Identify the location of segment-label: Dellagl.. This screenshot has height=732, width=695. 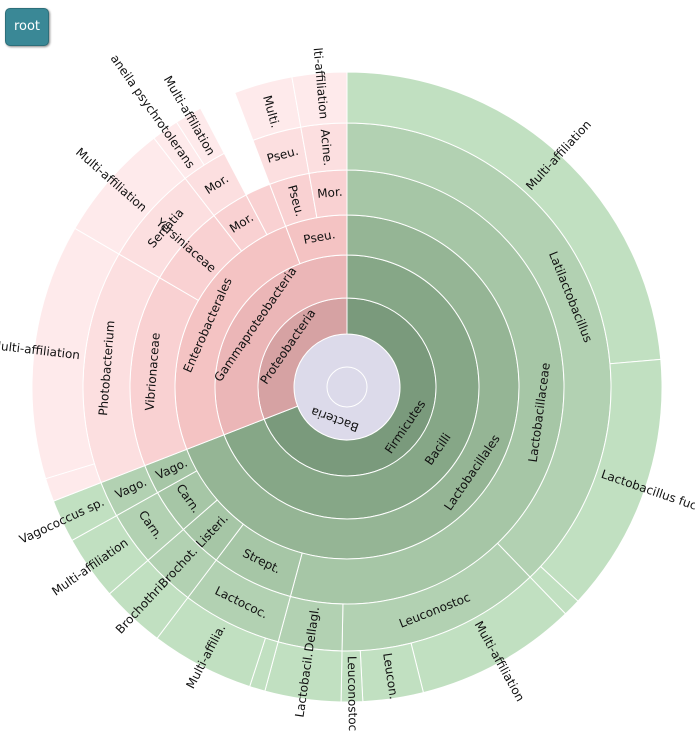
(312, 629).